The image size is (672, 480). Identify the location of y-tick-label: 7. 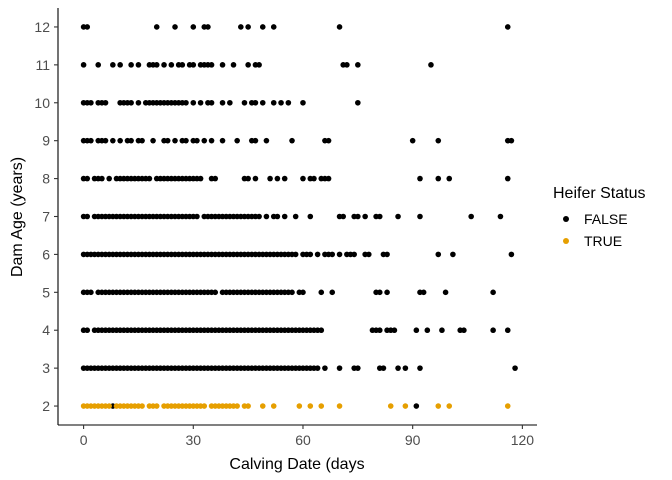
(46, 217).